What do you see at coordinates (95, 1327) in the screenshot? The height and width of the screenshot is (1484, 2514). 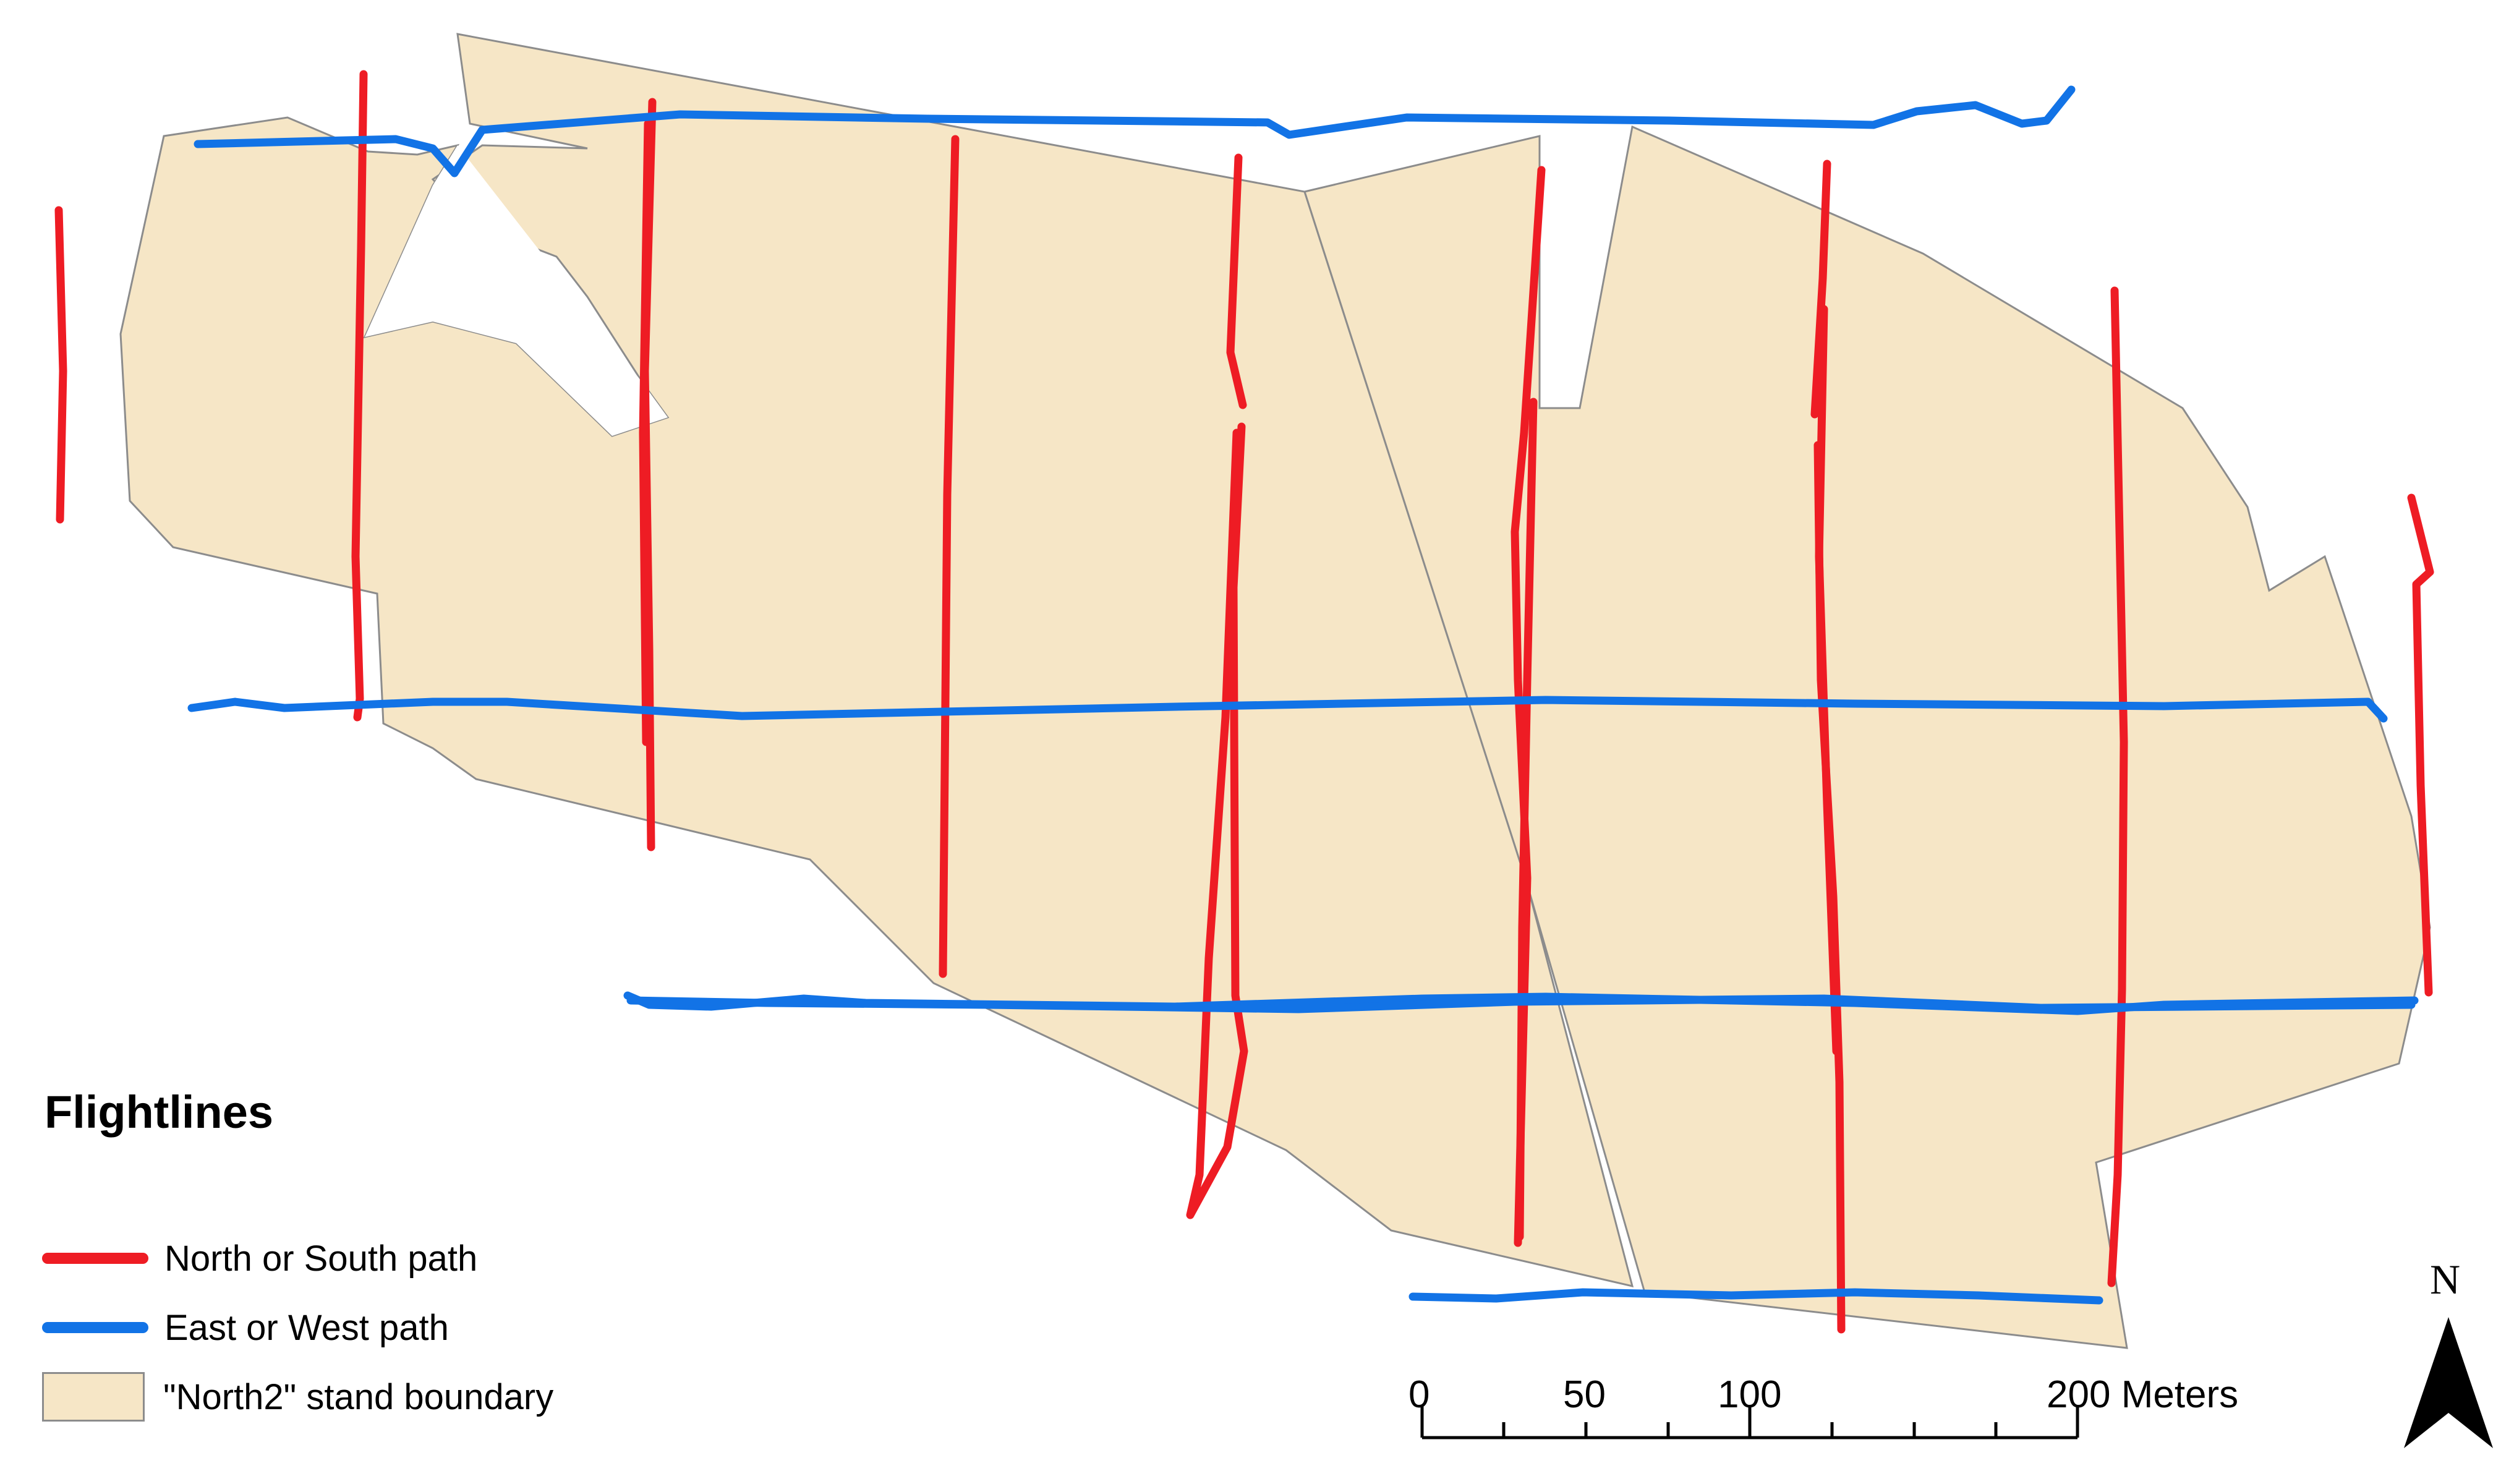 I see `legend-swatch-blue-line` at bounding box center [95, 1327].